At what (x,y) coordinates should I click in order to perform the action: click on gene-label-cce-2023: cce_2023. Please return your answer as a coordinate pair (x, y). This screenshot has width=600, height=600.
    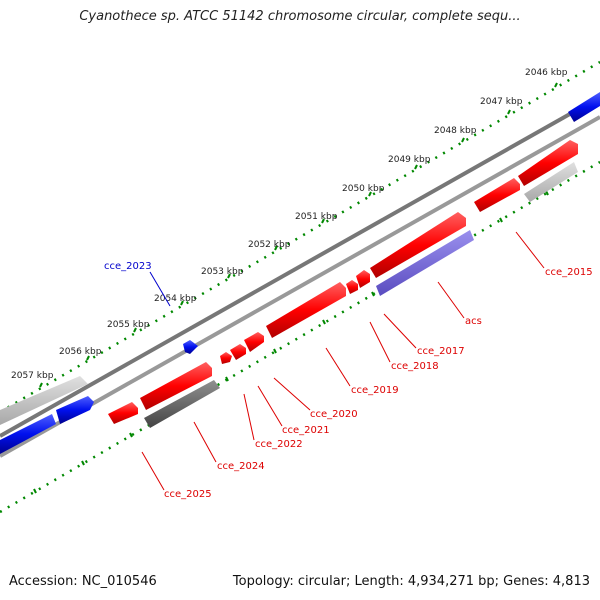
    Looking at the image, I should click on (128, 266).